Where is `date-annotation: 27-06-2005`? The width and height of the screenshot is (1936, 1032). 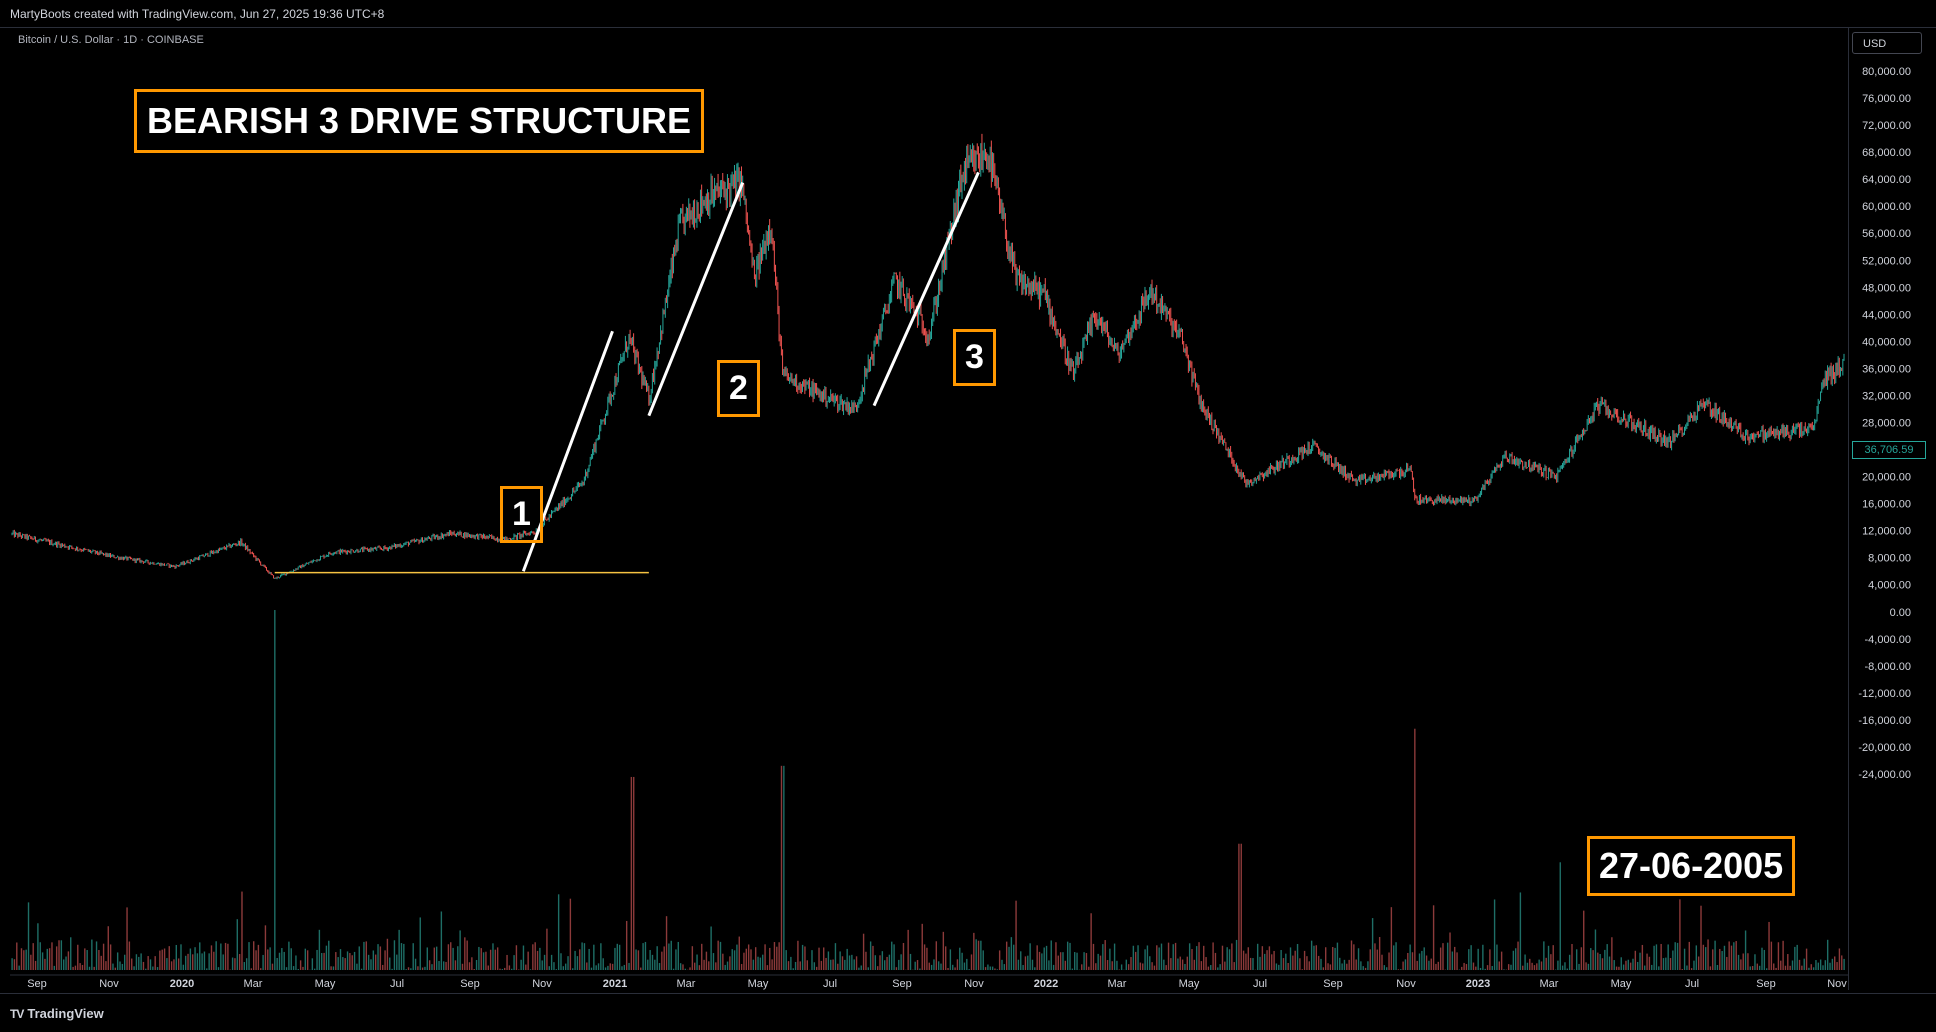
date-annotation: 27-06-2005 is located at coordinates (1691, 866).